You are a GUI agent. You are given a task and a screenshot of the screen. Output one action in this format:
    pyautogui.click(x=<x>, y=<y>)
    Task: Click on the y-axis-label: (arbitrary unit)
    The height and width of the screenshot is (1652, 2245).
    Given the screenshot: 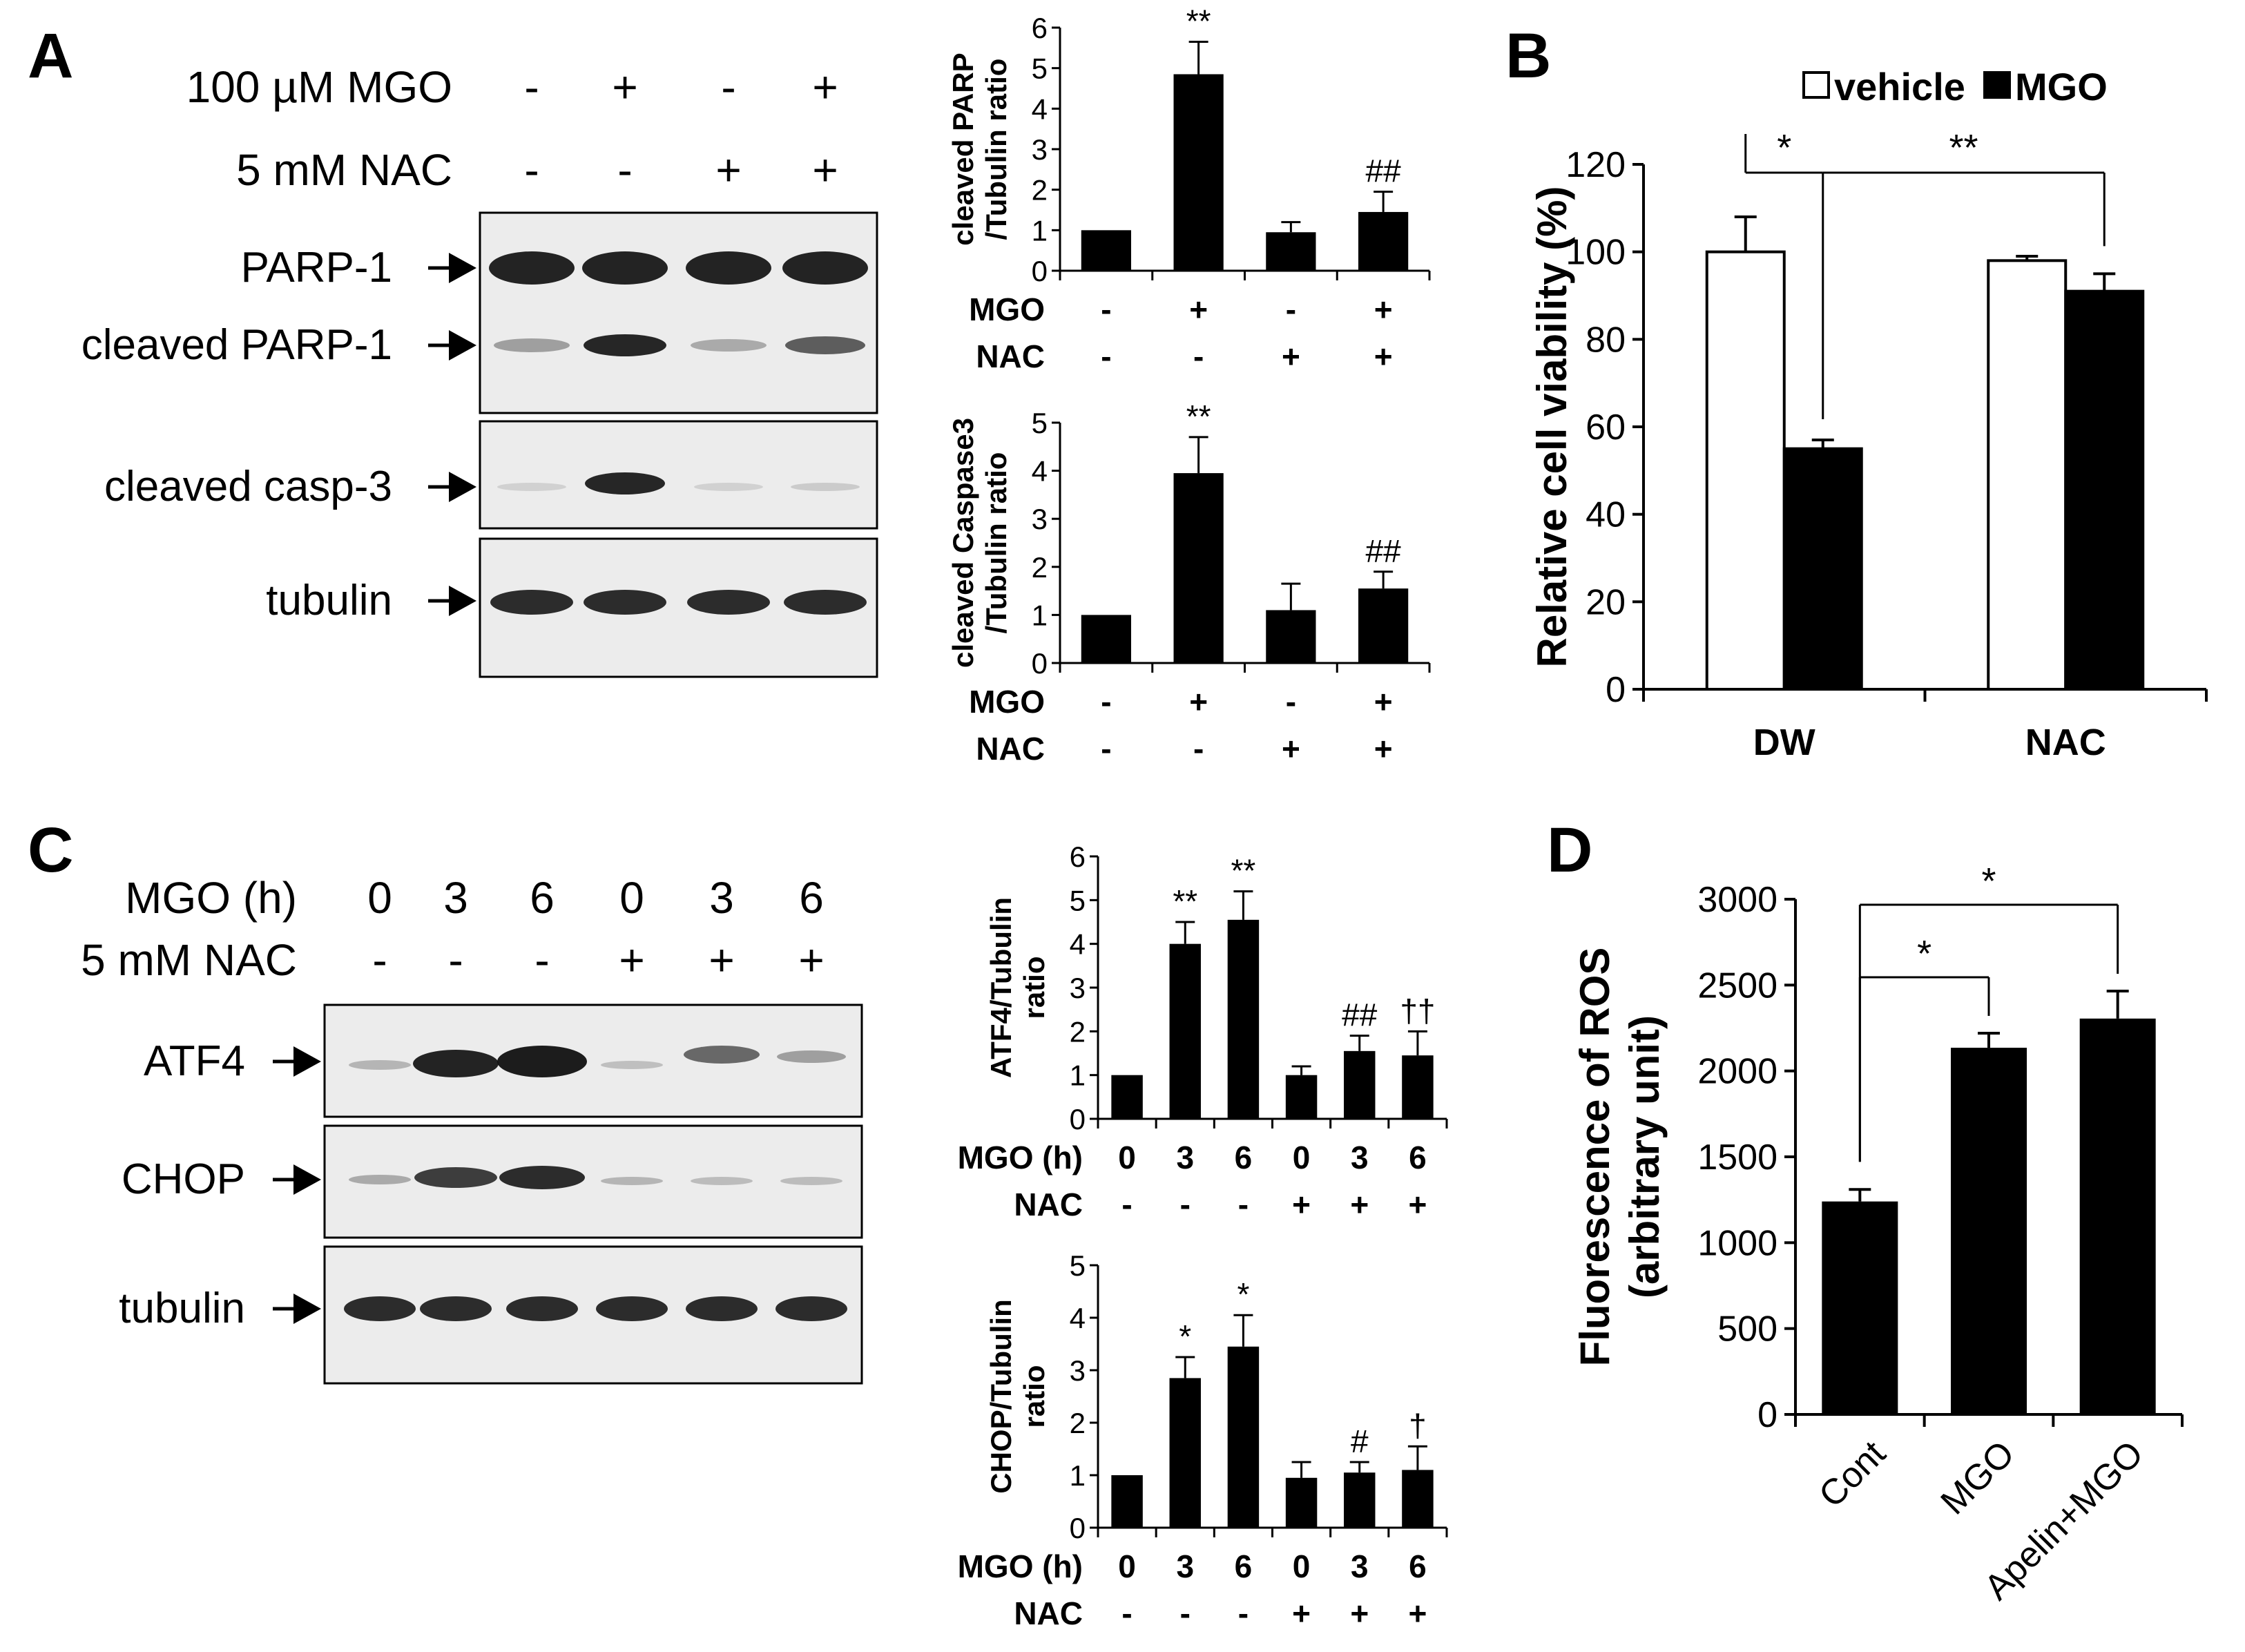 What is the action you would take?
    pyautogui.click(x=1645, y=1156)
    